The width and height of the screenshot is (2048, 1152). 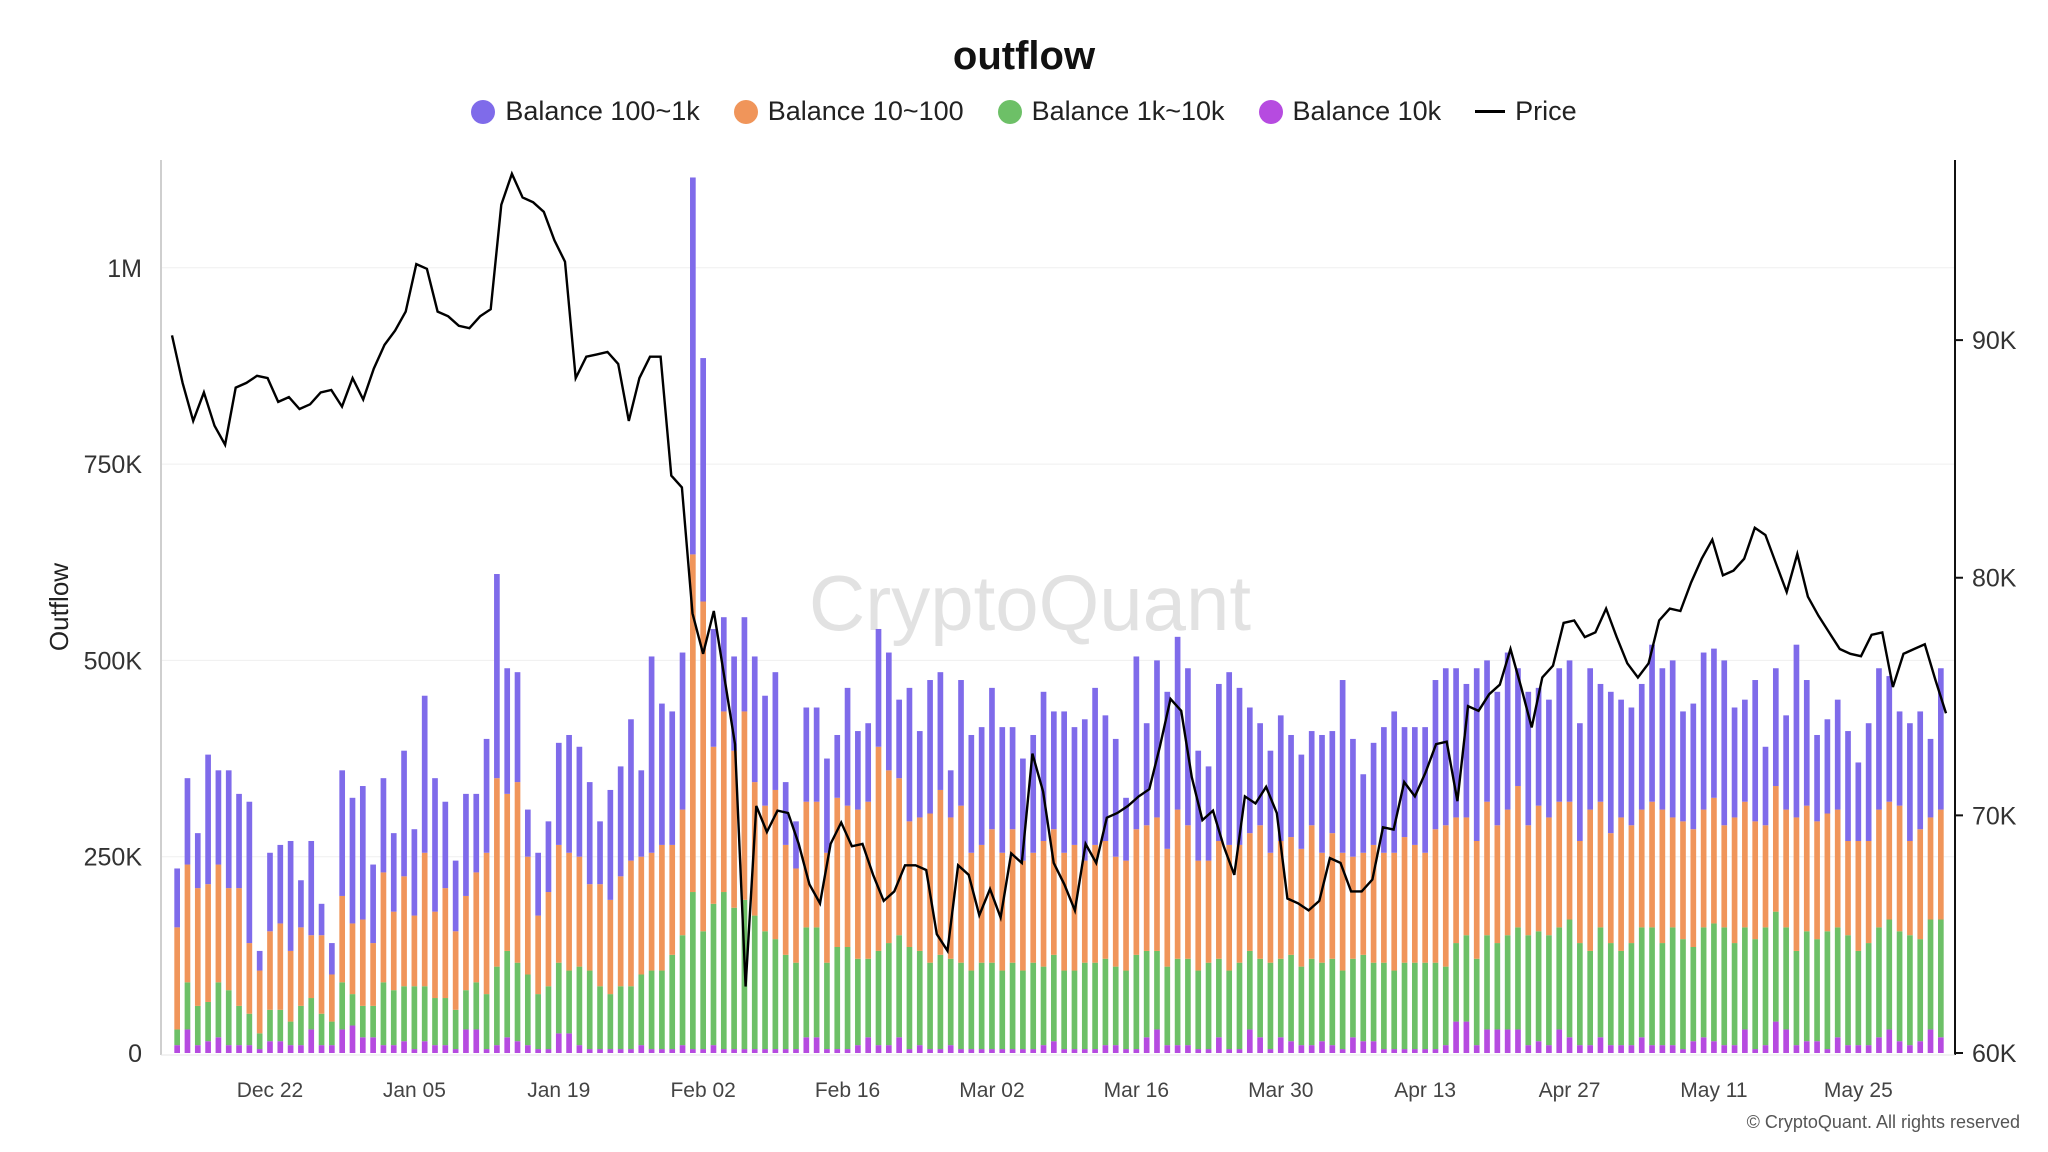 I want to click on y2-tick-label: 90K, so click(x=1994, y=341).